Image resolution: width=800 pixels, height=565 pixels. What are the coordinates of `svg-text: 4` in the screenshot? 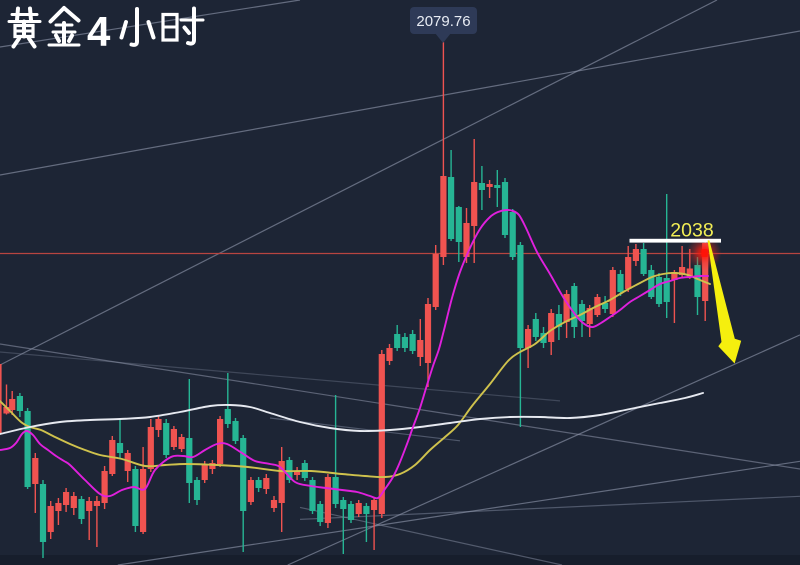 It's located at (99, 31).